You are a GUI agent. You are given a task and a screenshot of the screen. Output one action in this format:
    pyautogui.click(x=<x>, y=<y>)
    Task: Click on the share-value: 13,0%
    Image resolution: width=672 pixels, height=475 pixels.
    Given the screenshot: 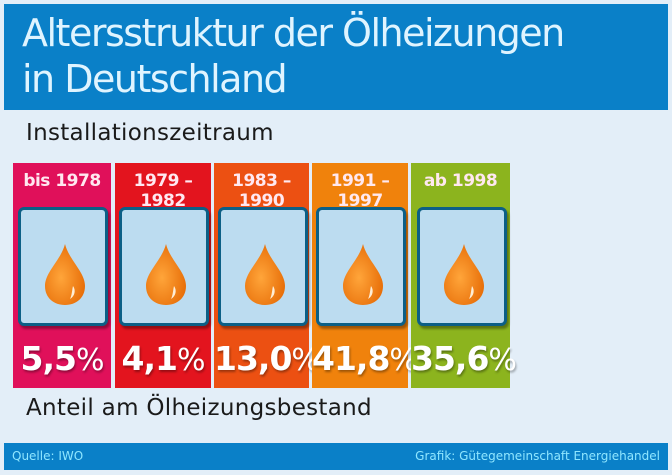 What is the action you would take?
    pyautogui.click(x=267, y=358)
    